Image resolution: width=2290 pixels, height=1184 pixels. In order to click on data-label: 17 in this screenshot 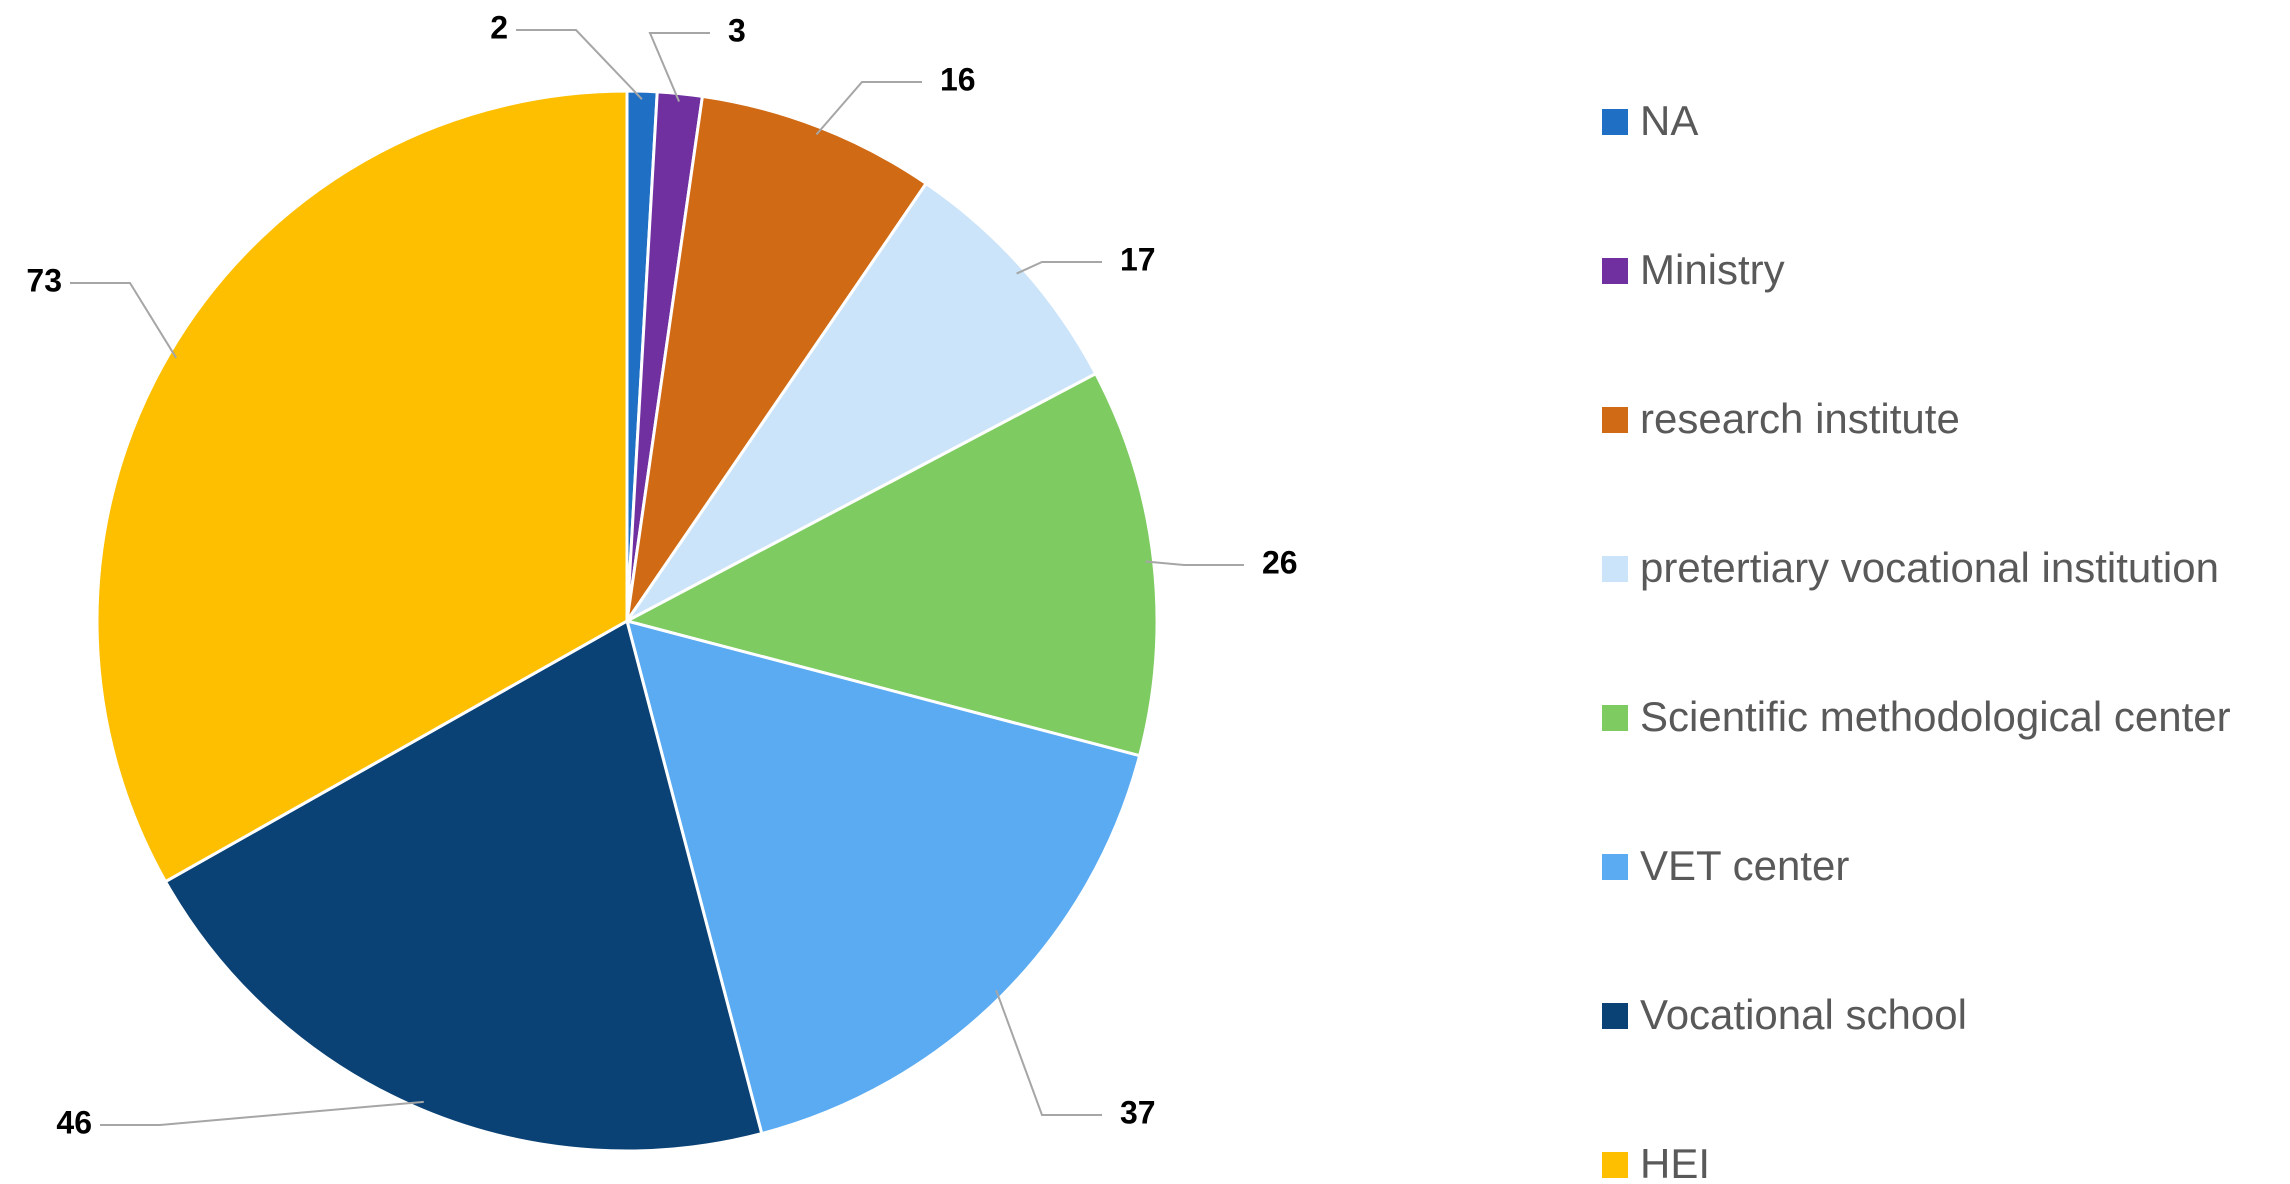, I will do `click(1138, 259)`.